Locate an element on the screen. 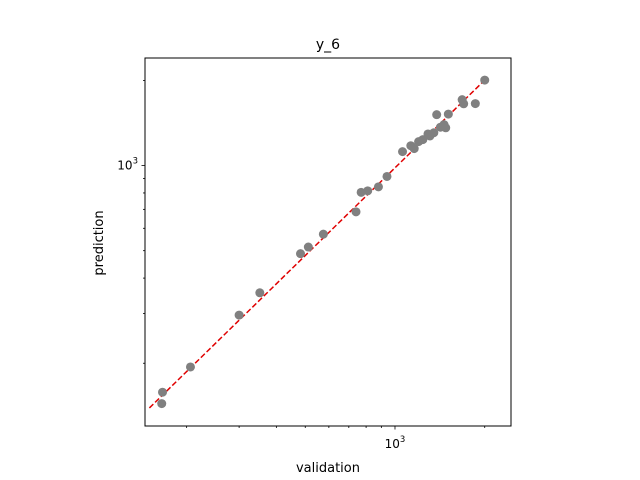  y-axis-label: prediction is located at coordinates (99, 242).